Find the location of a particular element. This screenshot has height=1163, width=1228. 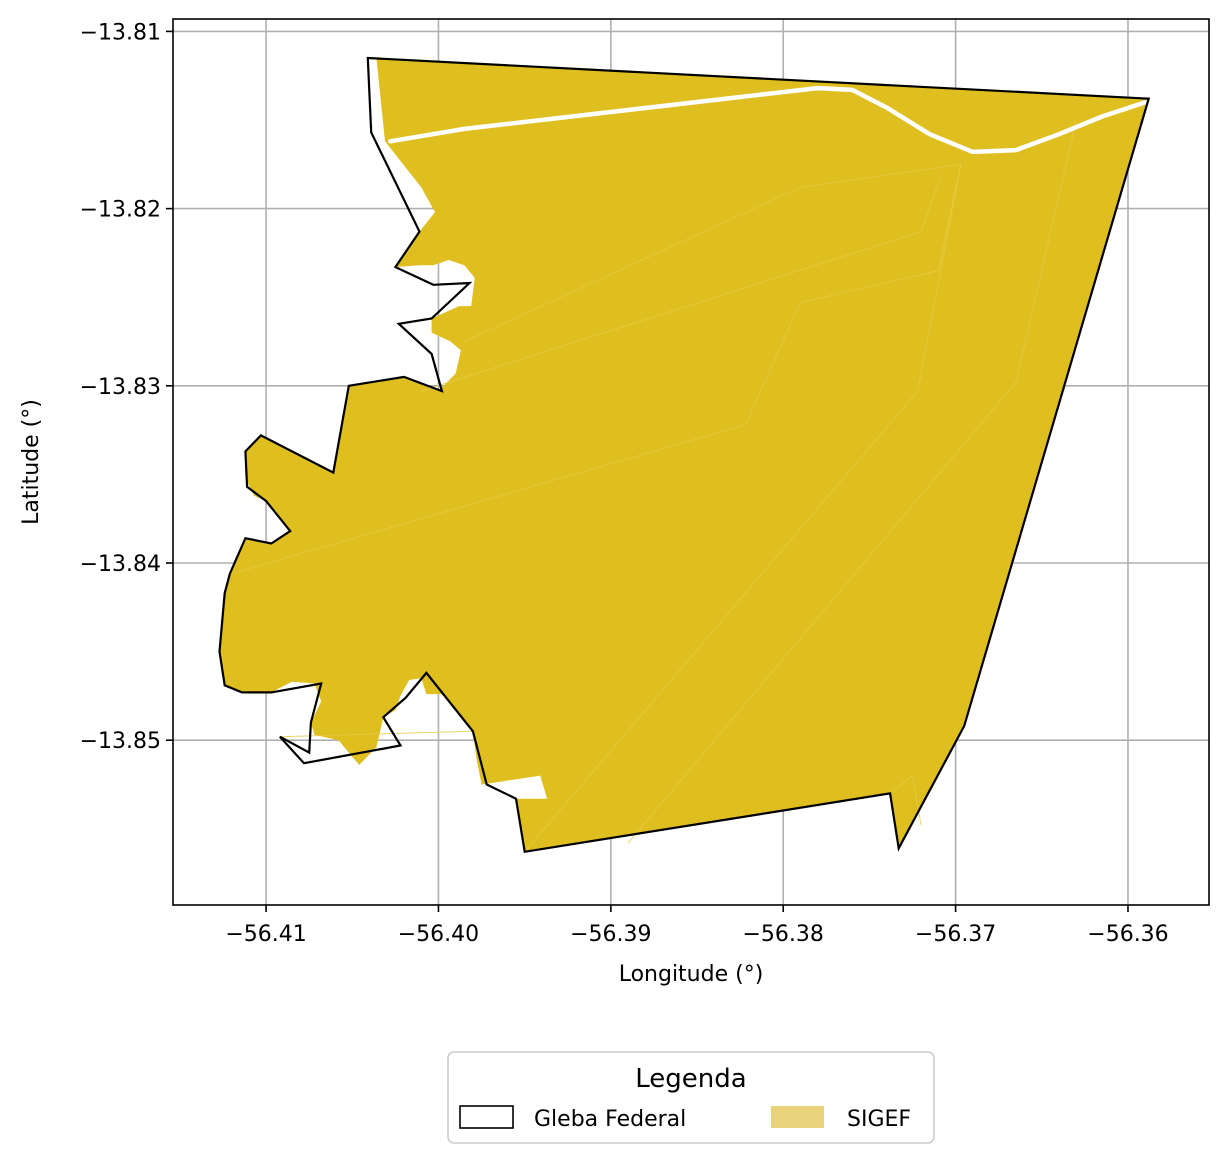

y-tick-label: −13.85 is located at coordinates (120, 741).